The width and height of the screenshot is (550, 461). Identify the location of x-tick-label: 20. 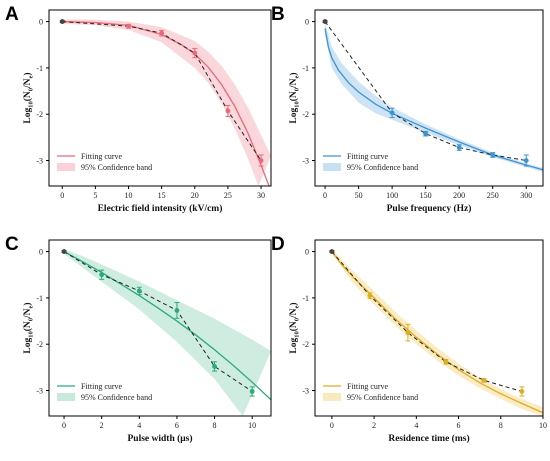
(195, 195).